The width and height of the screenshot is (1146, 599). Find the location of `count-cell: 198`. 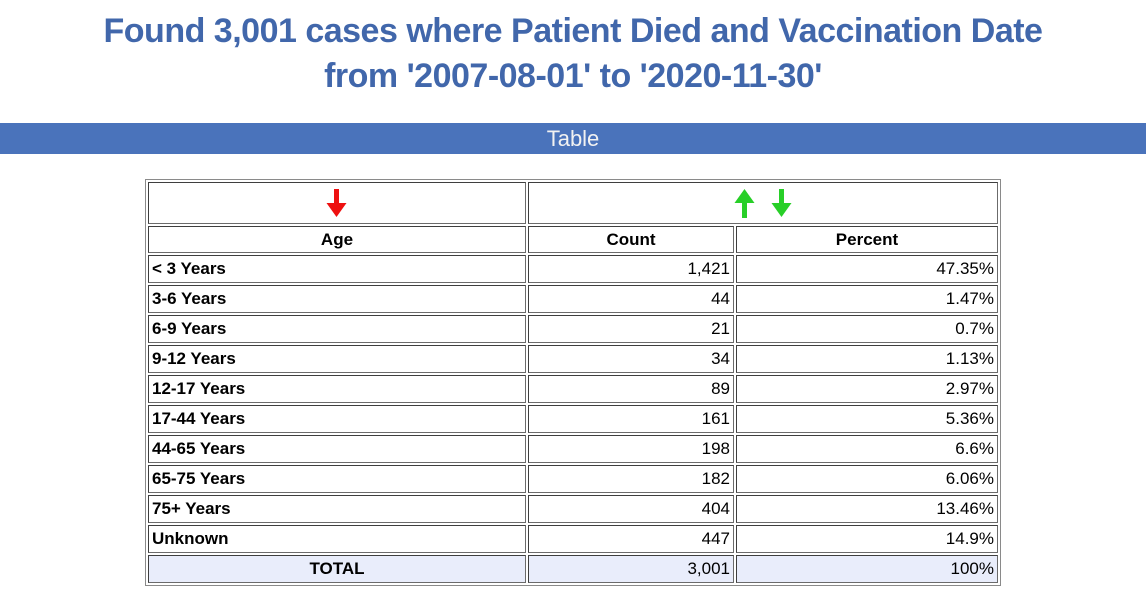

count-cell: 198 is located at coordinates (630, 449).